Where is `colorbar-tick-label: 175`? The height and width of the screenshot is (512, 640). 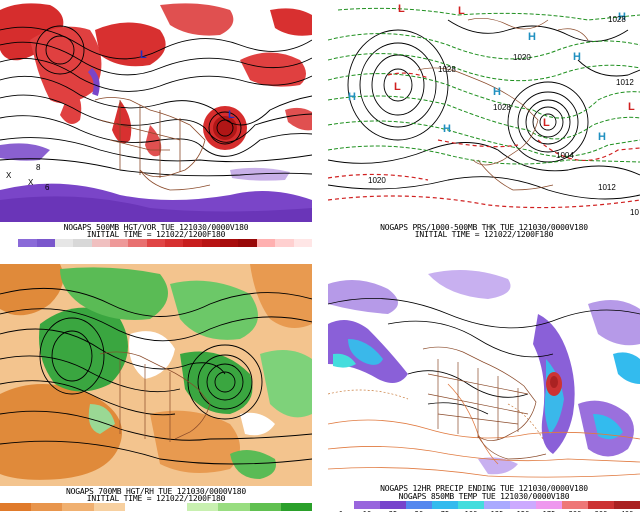 colorbar-tick-label: 175 is located at coordinates (549, 511).